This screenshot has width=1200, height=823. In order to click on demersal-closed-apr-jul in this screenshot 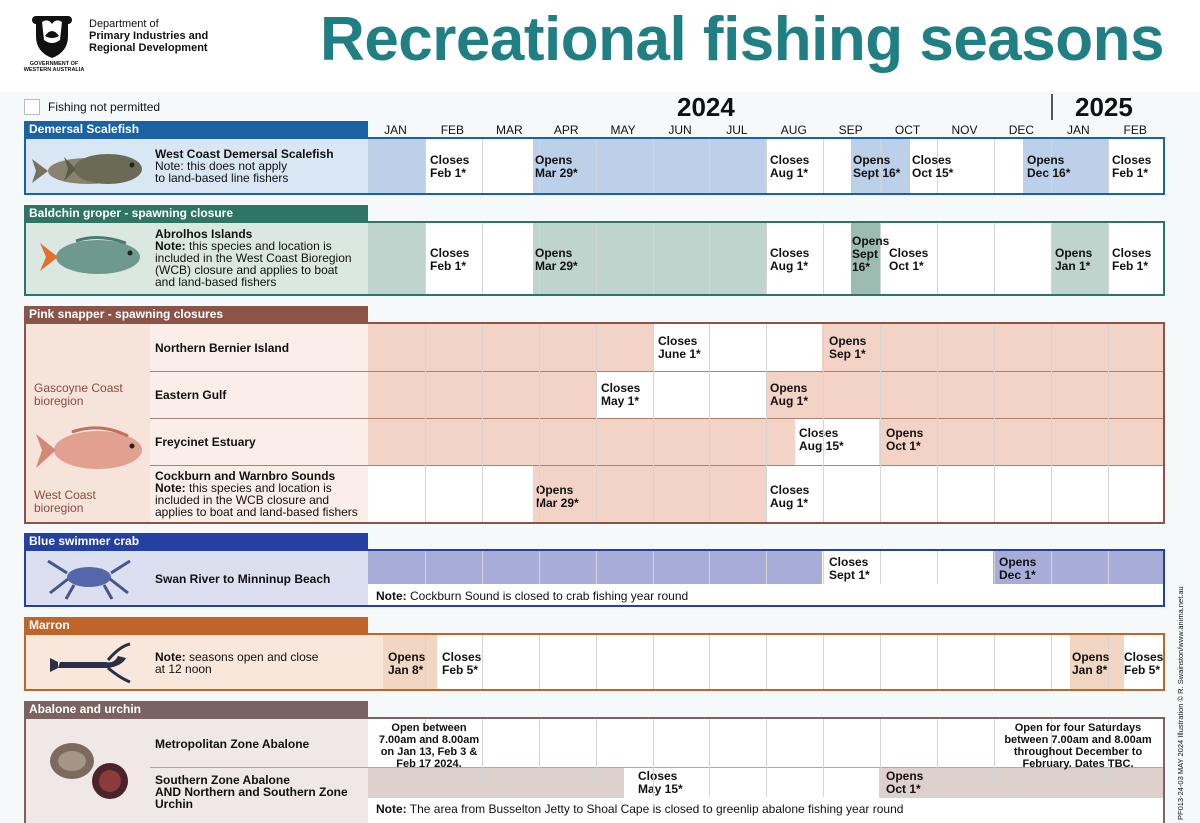, I will do `click(650, 166)`.